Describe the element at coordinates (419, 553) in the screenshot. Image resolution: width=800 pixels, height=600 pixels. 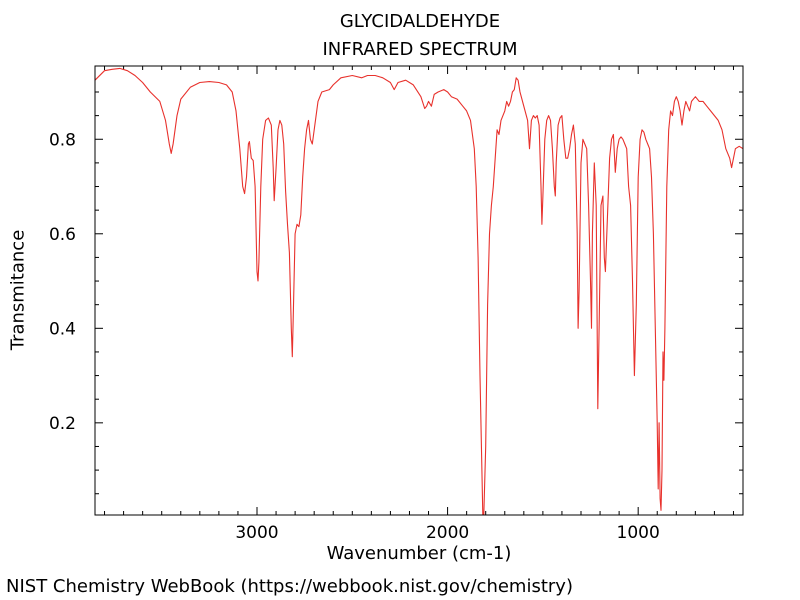
I see `x-axis-label: Wavenumber (cm-1)` at that location.